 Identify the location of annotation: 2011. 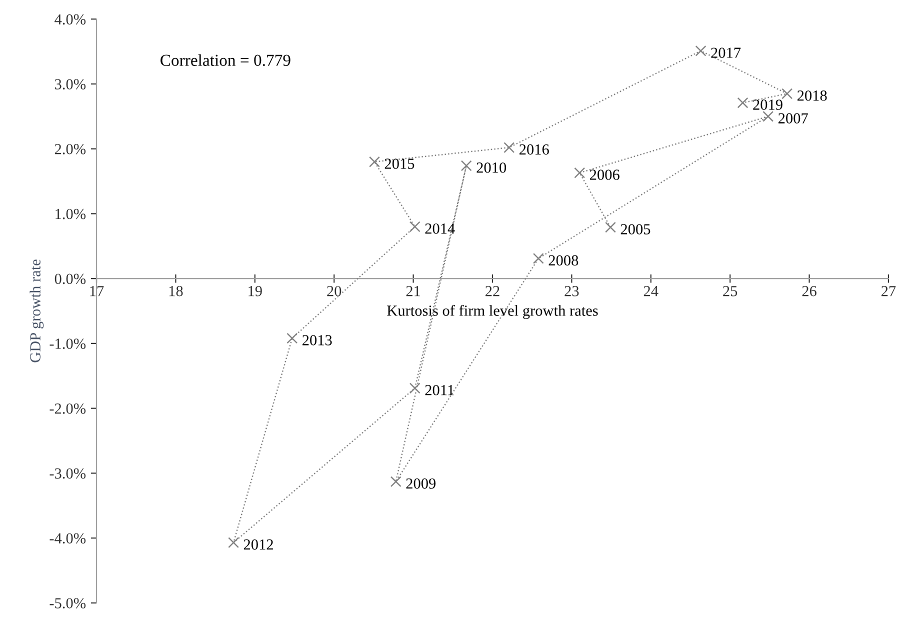
(439, 390).